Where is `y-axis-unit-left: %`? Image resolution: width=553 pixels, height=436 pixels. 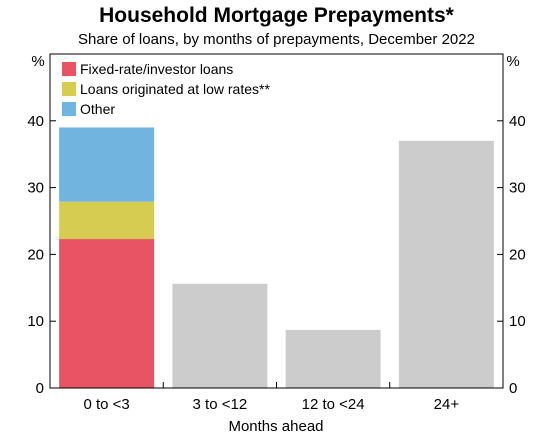 y-axis-unit-left: % is located at coordinates (37, 61).